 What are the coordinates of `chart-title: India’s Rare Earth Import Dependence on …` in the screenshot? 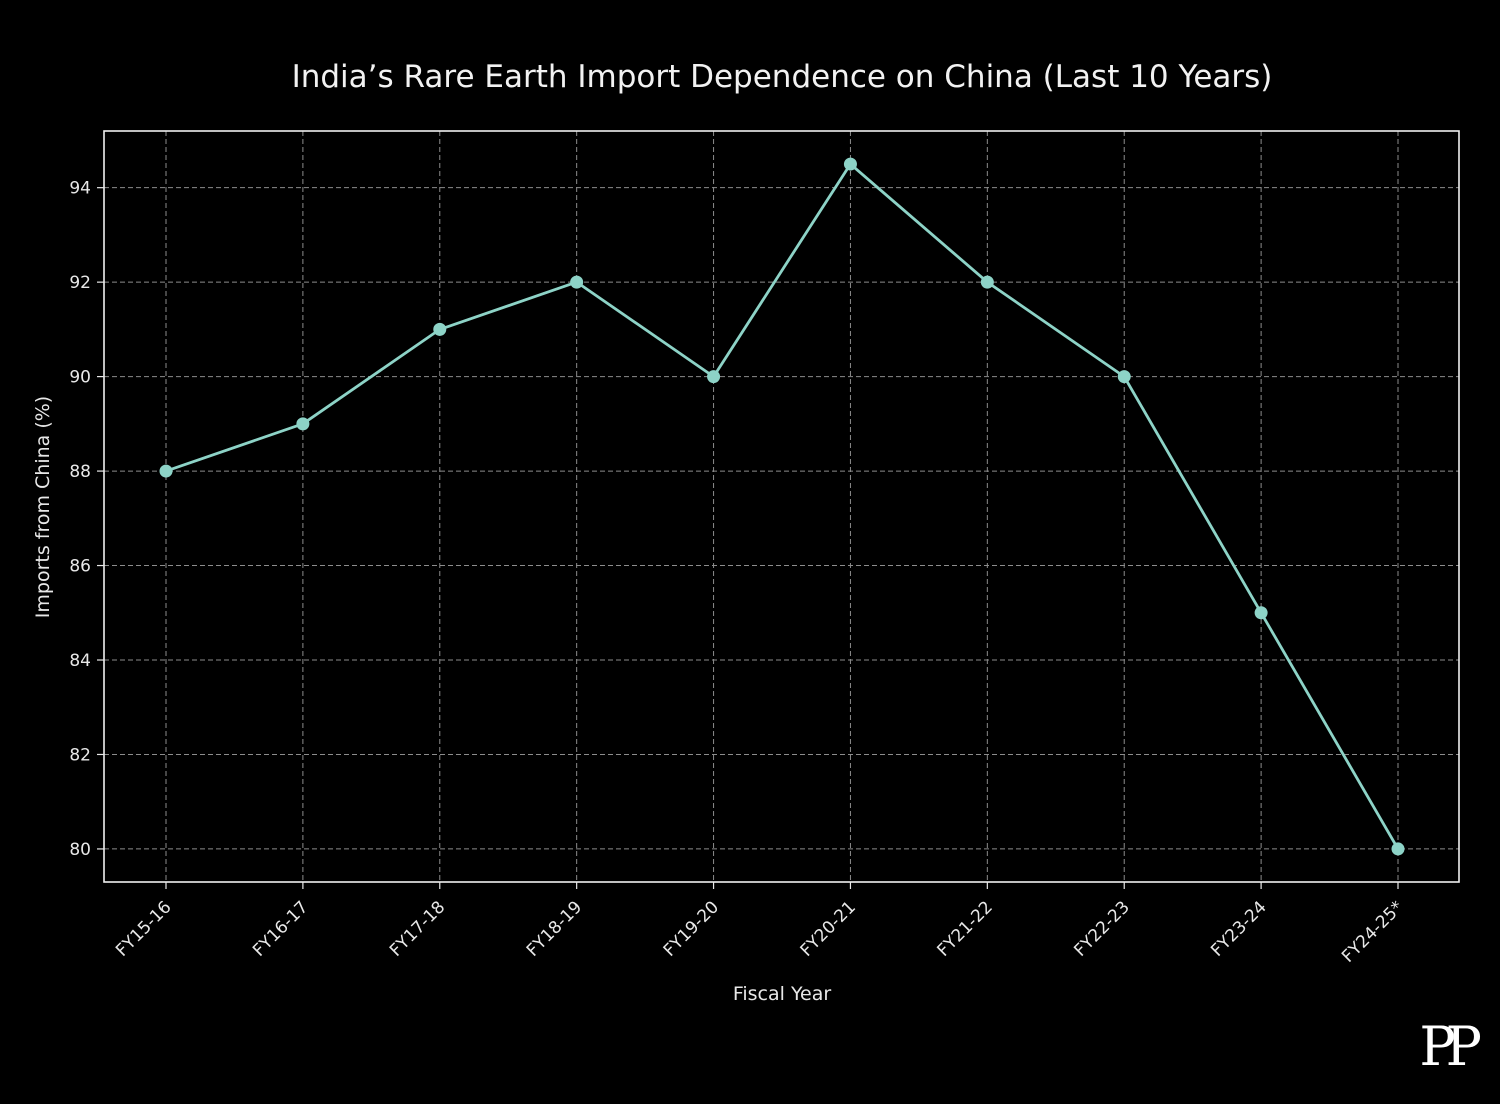 It's located at (782, 77).